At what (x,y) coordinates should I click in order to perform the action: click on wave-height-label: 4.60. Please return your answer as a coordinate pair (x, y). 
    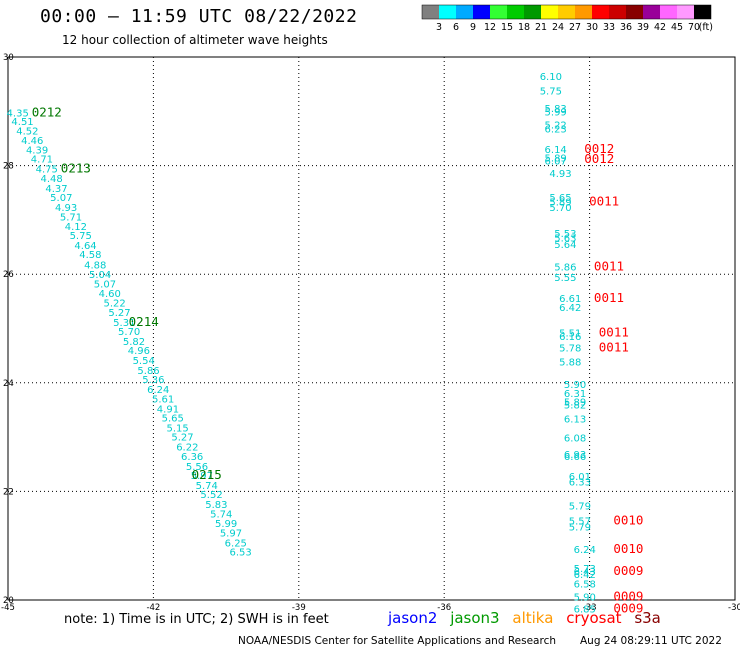
    Looking at the image, I should click on (110, 294).